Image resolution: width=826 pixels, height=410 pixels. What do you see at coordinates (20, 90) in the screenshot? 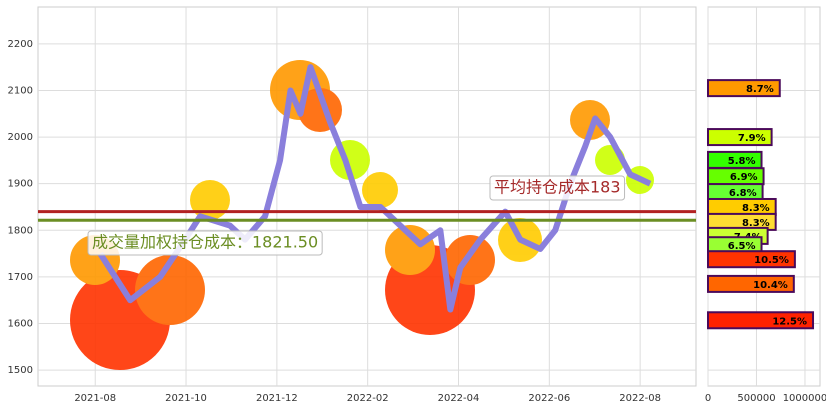
I see `y-tick-label: 2100` at bounding box center [20, 90].